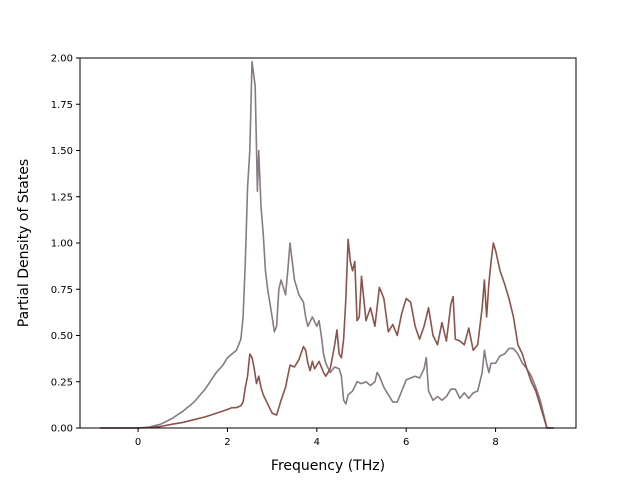 Image resolution: width=640 pixels, height=480 pixels. What do you see at coordinates (227, 442) in the screenshot?
I see `x-tick-label: 2` at bounding box center [227, 442].